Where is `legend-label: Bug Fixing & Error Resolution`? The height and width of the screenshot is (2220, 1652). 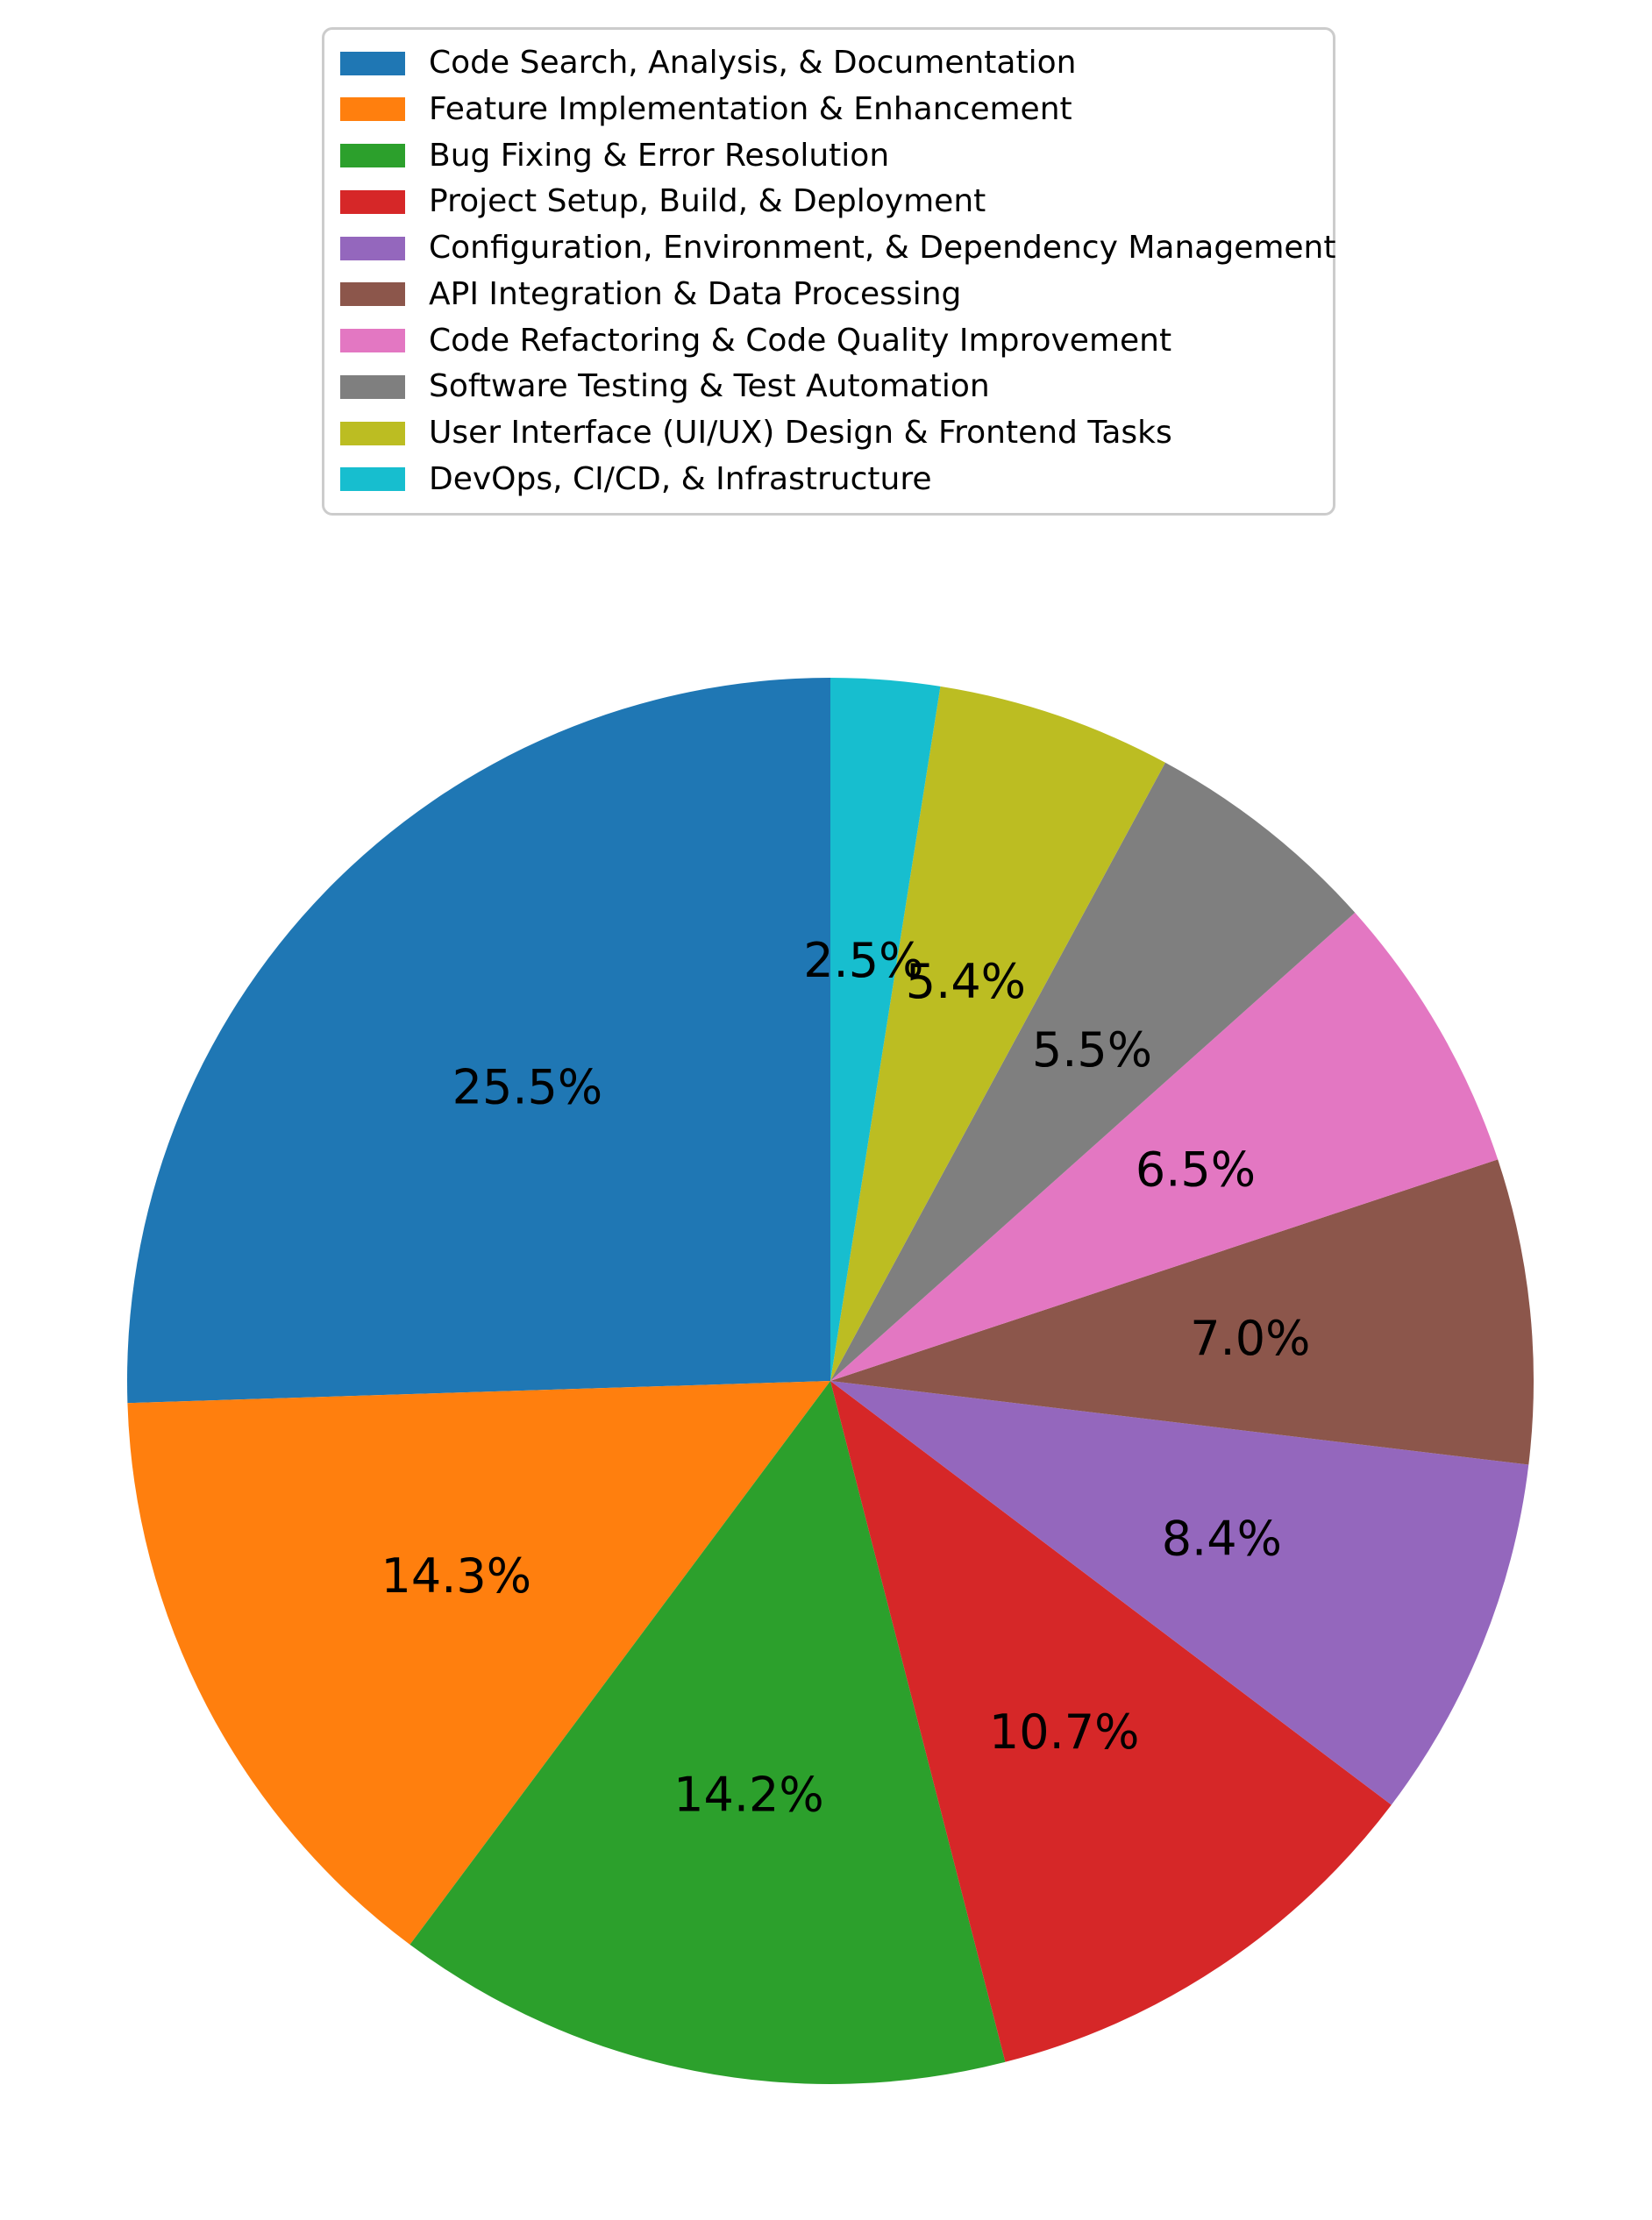 legend-label: Bug Fixing & Error Resolution is located at coordinates (659, 155).